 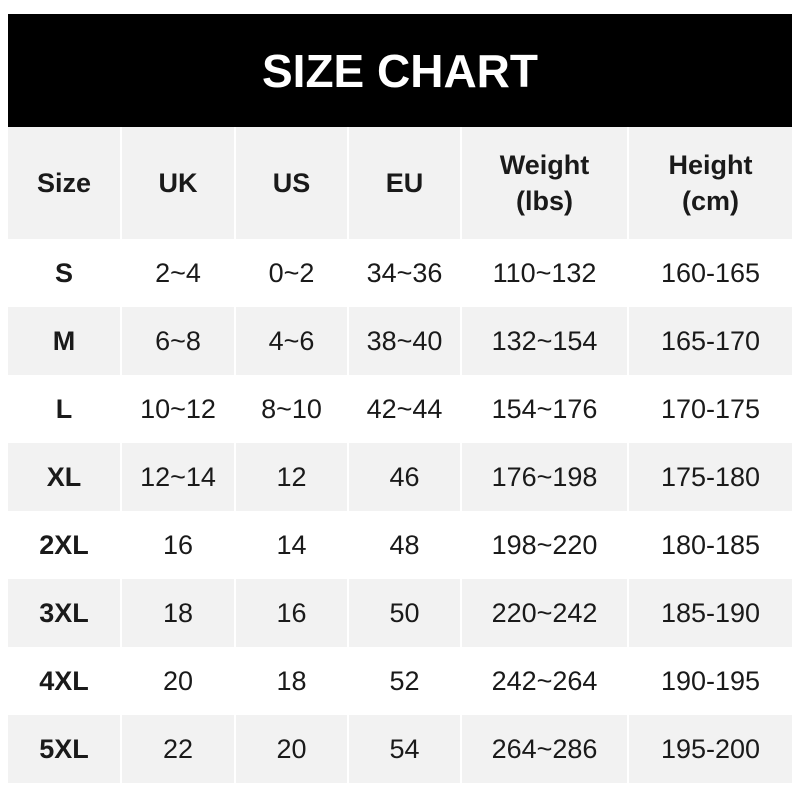 I want to click on column-header: EU, so click(x=404, y=183).